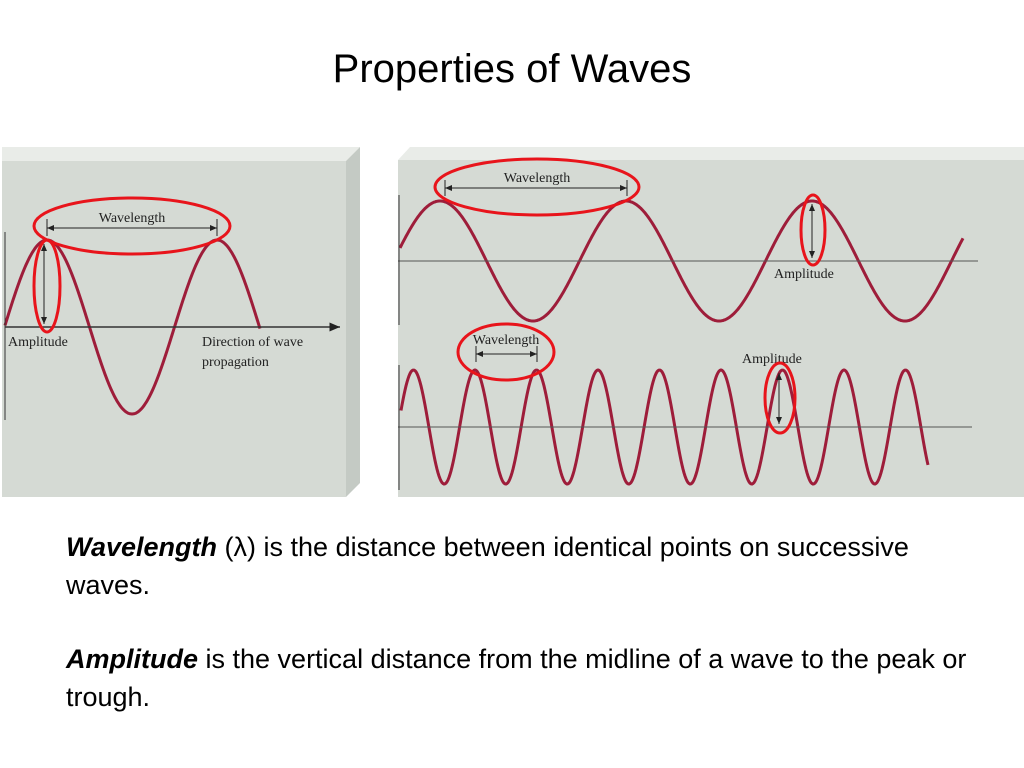  What do you see at coordinates (252, 342) in the screenshot?
I see `direction-label: Direction of wave` at bounding box center [252, 342].